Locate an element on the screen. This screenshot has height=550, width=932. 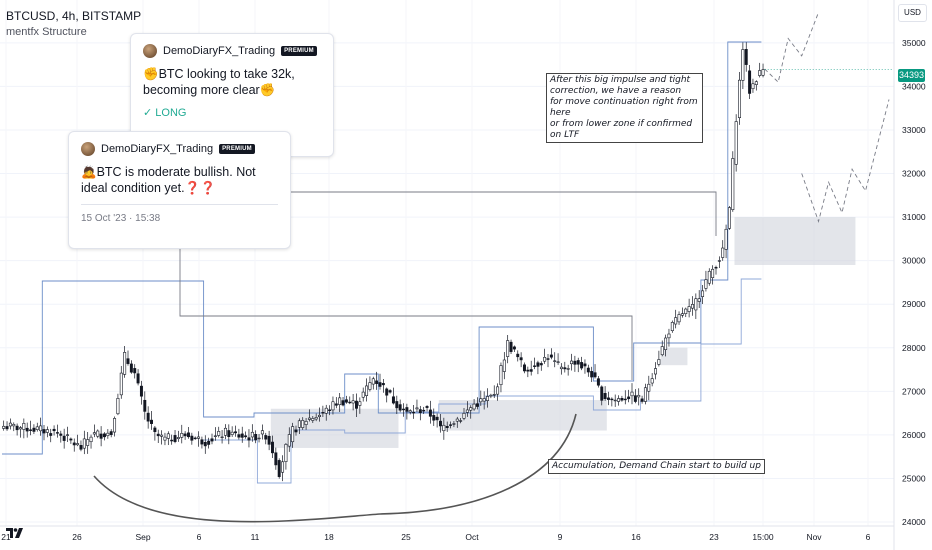
time-tick-label: 9 is located at coordinates (560, 537).